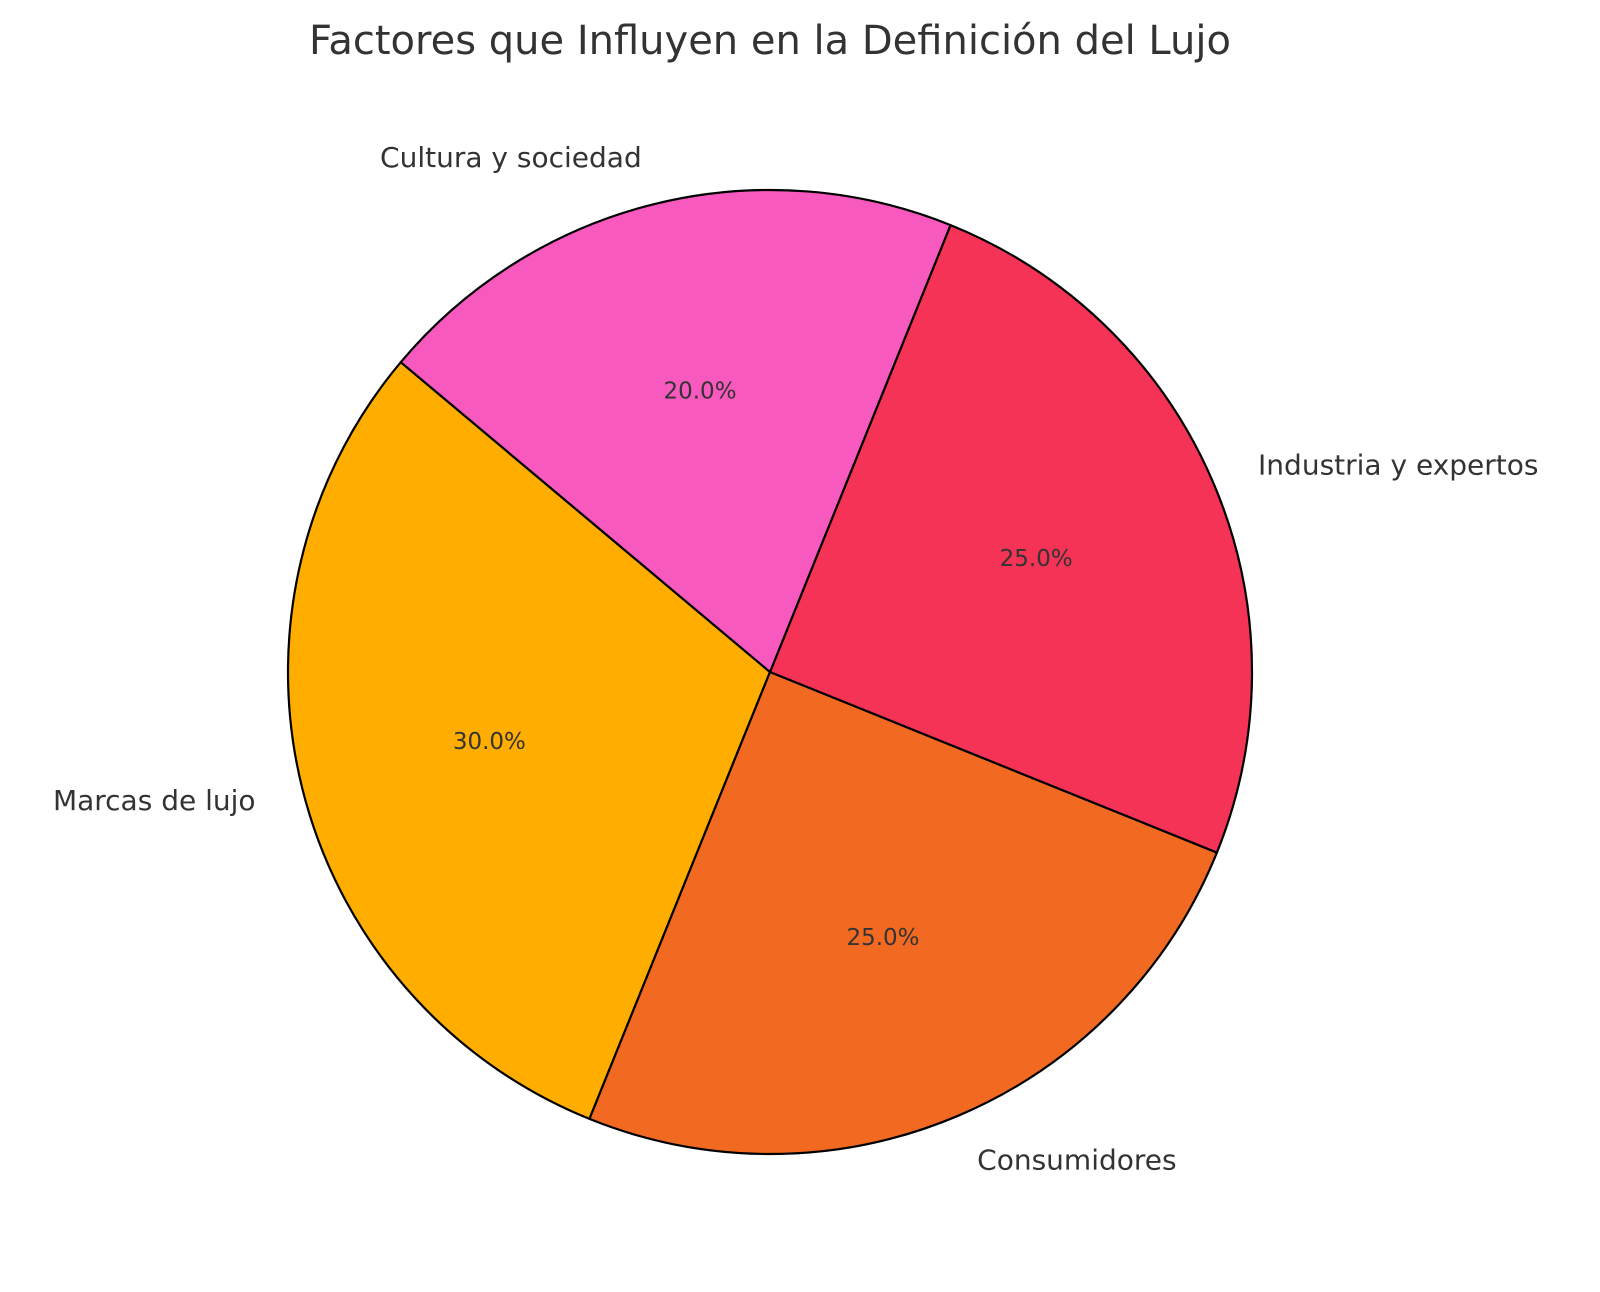  What do you see at coordinates (1398, 464) in the screenshot?
I see `slice-category-label: Industria y expertos` at bounding box center [1398, 464].